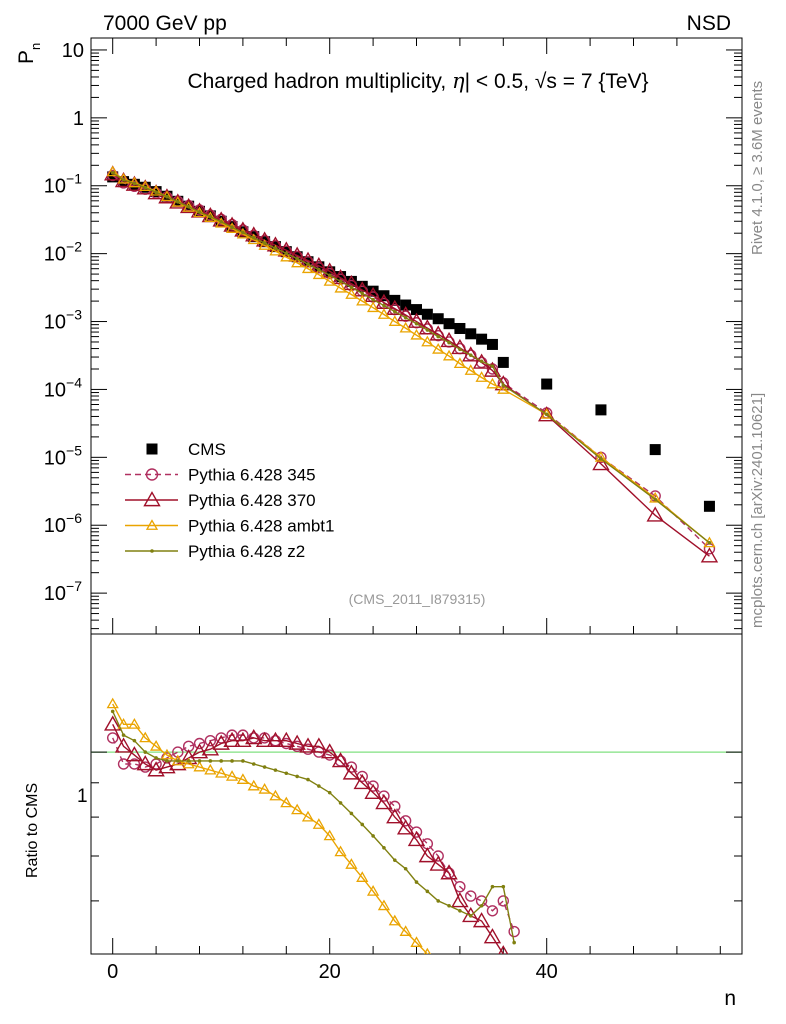 This screenshot has height=1024, width=786. I want to click on ratio-series-pythia-6-428-z2, so click(313, 827).